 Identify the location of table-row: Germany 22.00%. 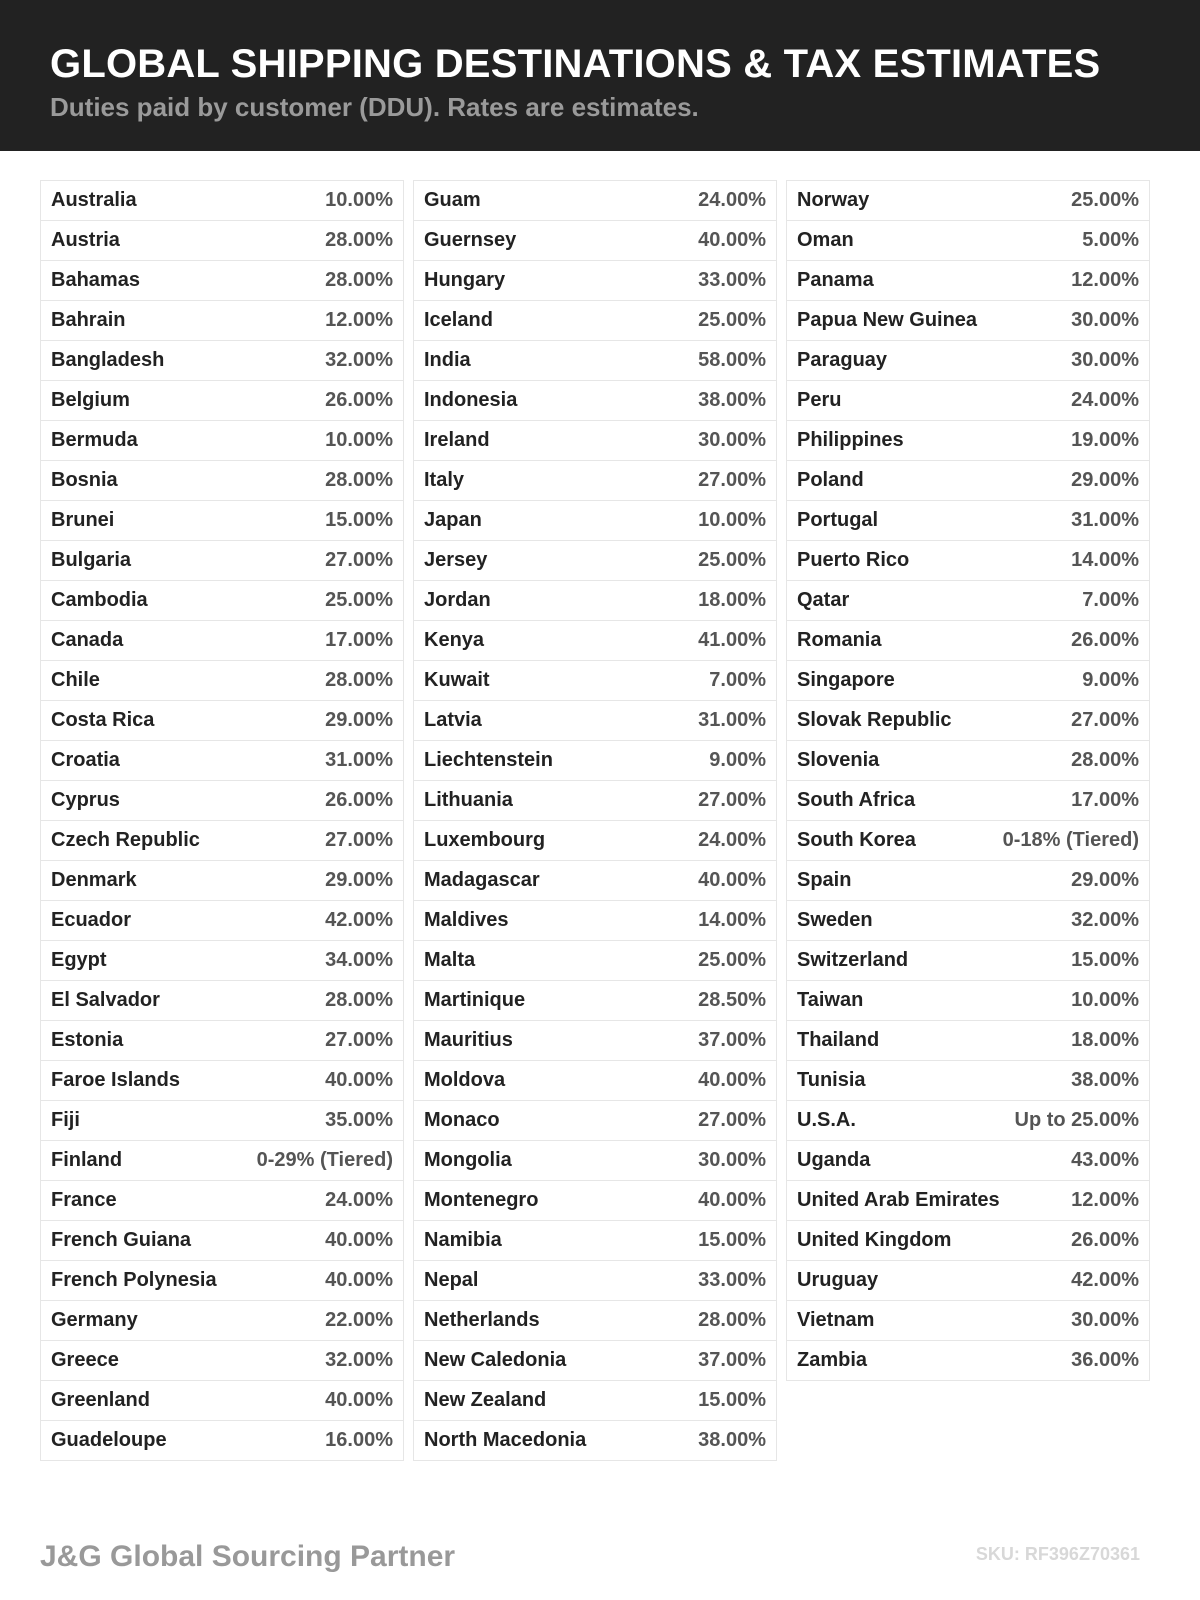
(222, 1321).